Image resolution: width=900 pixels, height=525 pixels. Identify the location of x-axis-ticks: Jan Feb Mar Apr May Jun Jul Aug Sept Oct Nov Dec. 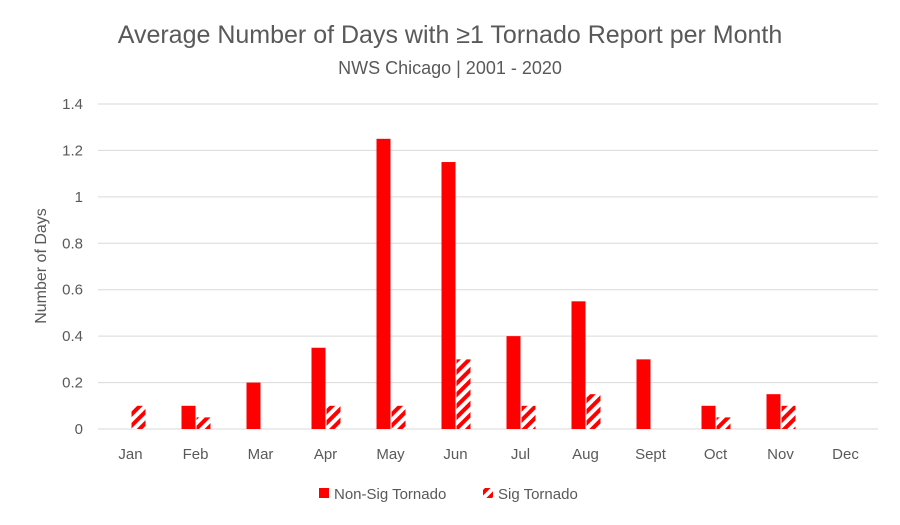
(488, 454).